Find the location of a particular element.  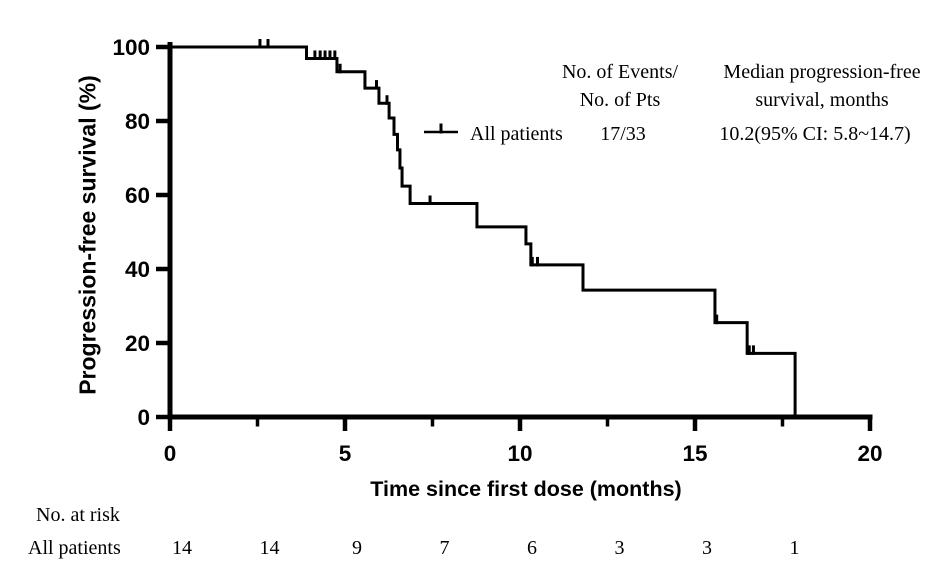

x-tick-label: 5 is located at coordinates (345, 453).